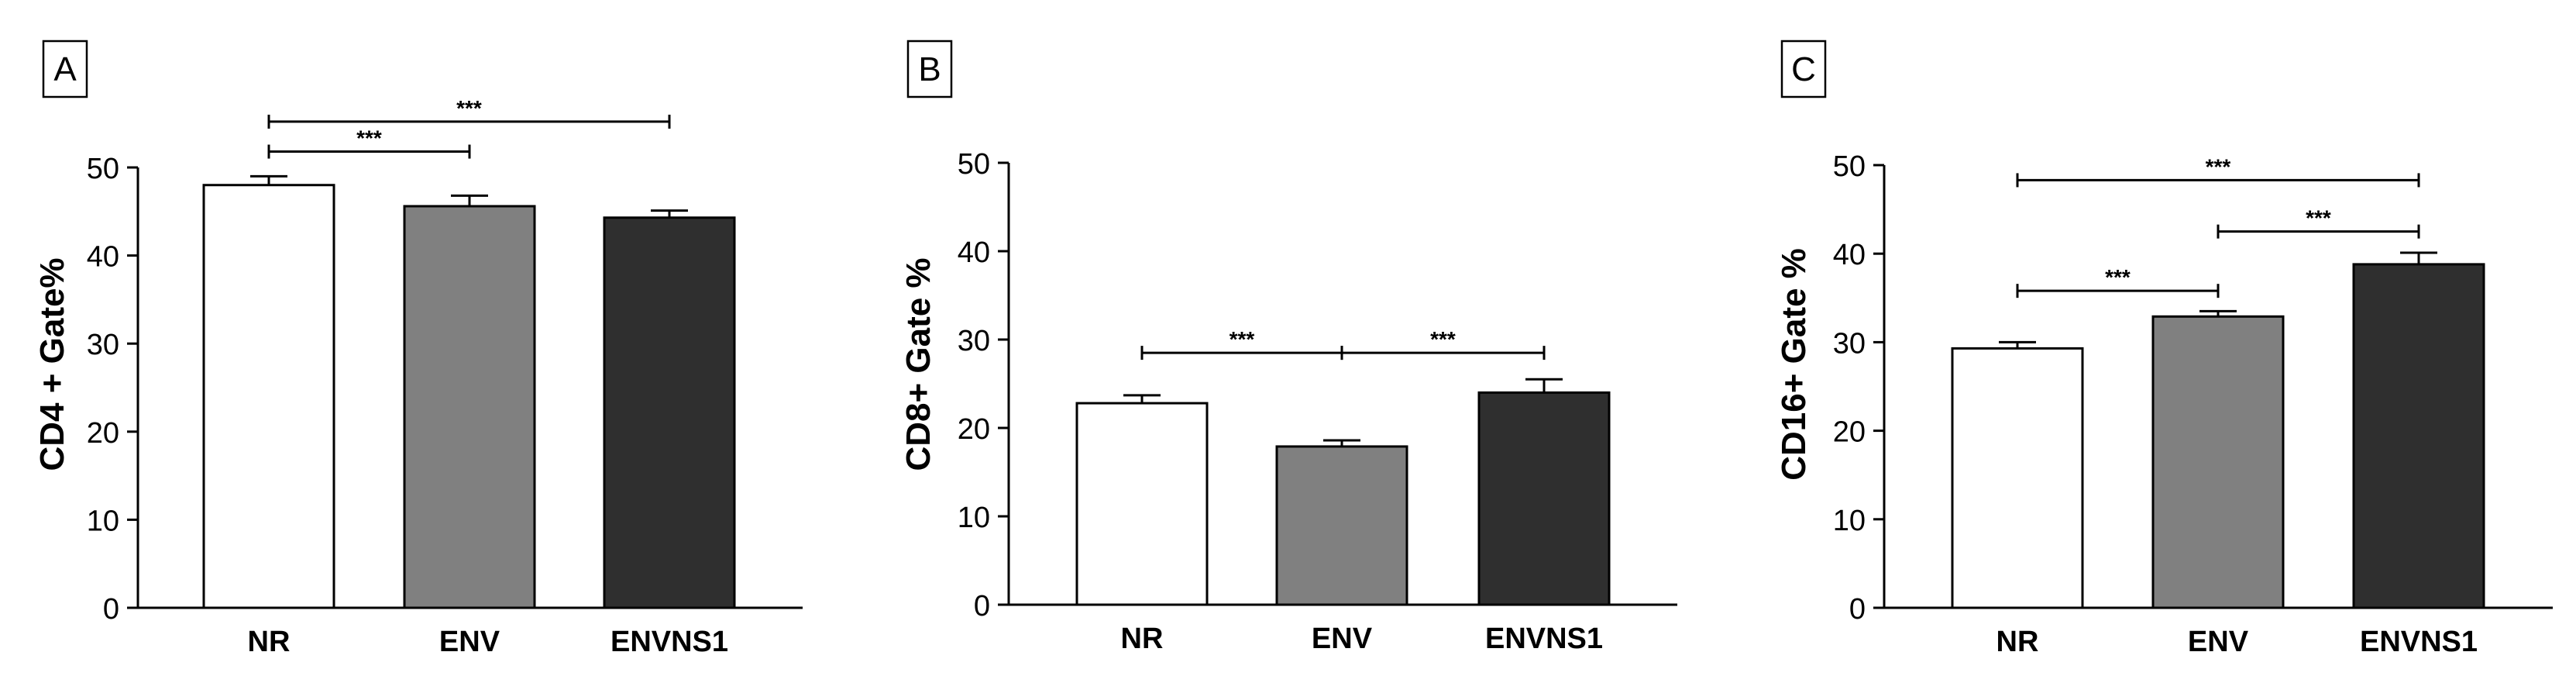 The image size is (2576, 683). I want to click on y-axis-label: CD4 + Gate%, so click(52, 364).